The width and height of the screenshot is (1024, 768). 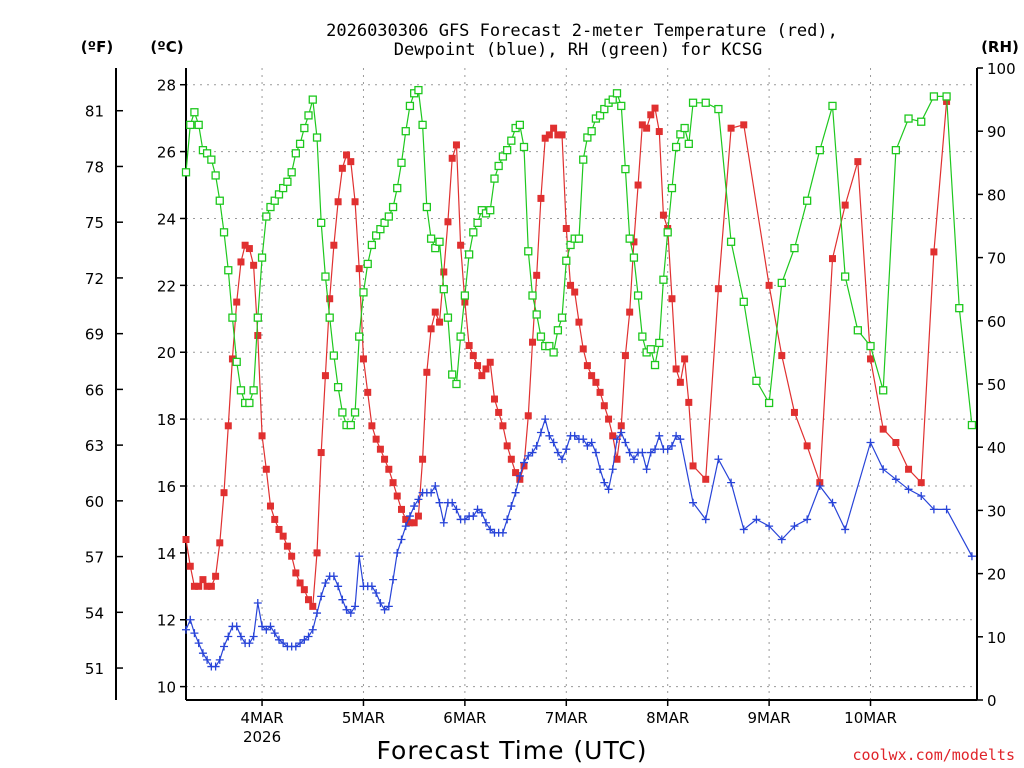 What do you see at coordinates (566, 718) in the screenshot?
I see `date-tick-label: 7MAR` at bounding box center [566, 718].